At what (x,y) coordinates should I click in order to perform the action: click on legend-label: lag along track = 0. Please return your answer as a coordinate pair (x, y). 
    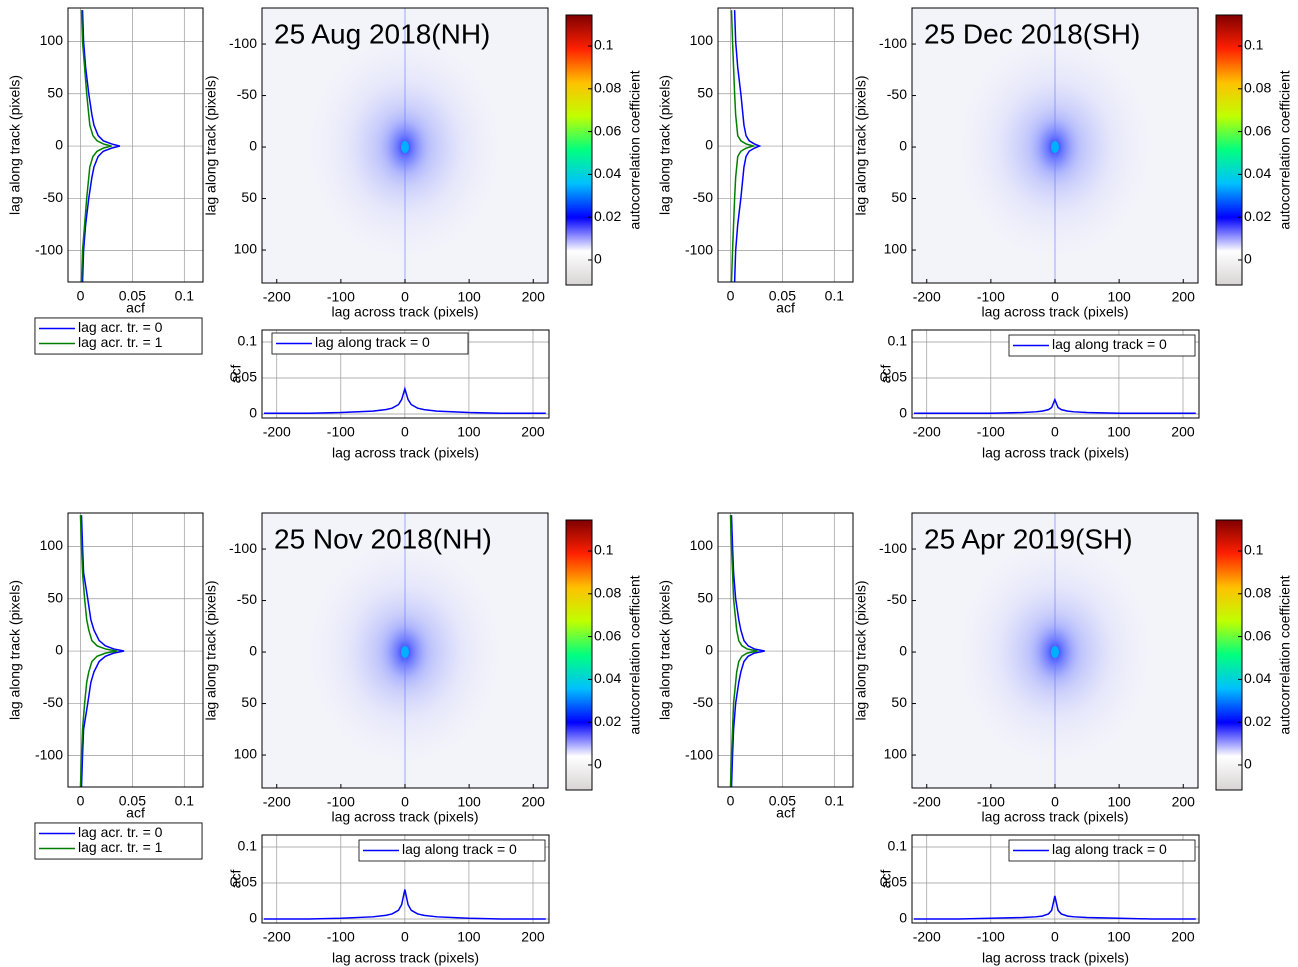
    Looking at the image, I should click on (1109, 849).